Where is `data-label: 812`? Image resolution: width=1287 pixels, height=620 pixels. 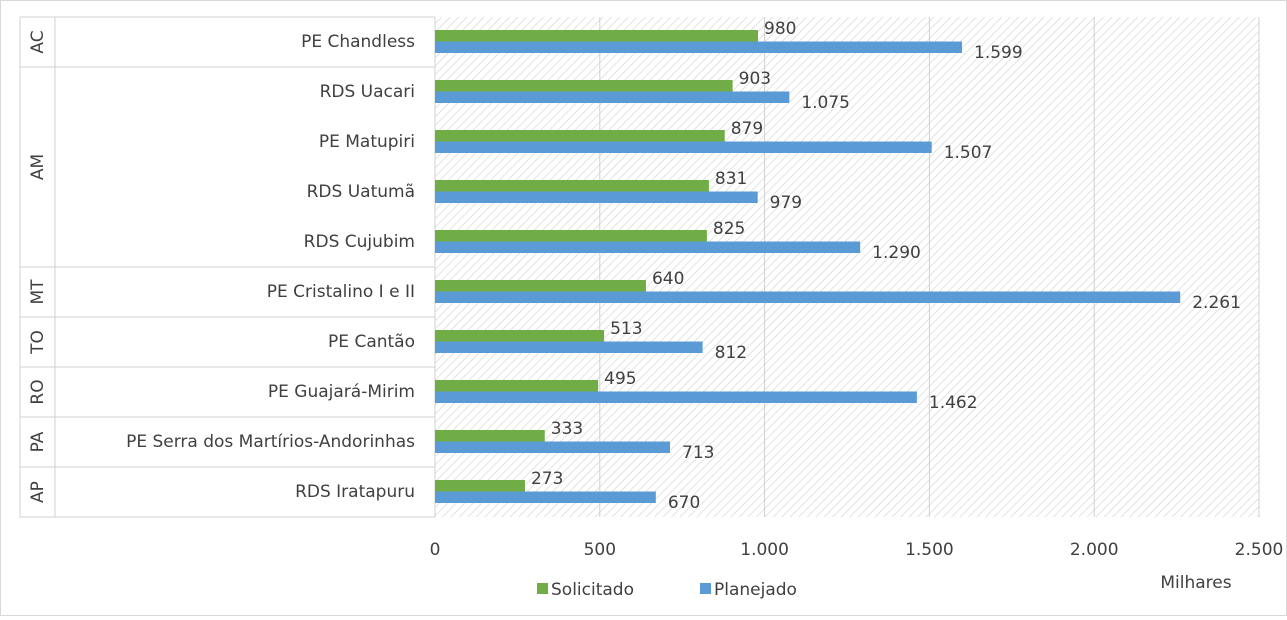 data-label: 812 is located at coordinates (731, 353).